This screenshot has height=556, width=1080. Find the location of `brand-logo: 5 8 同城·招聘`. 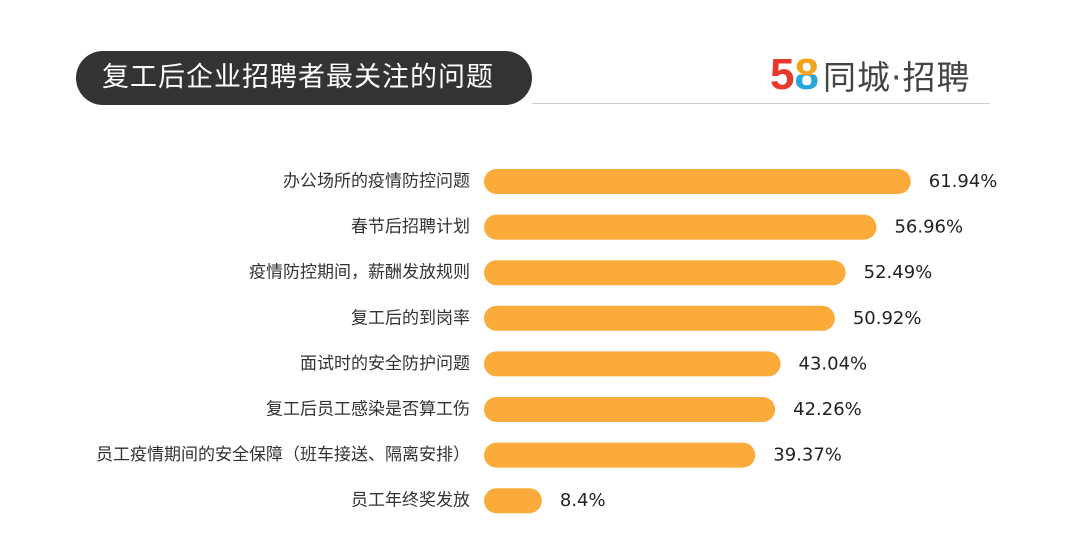

brand-logo: 5 8 同城·招聘 is located at coordinates (870, 75).